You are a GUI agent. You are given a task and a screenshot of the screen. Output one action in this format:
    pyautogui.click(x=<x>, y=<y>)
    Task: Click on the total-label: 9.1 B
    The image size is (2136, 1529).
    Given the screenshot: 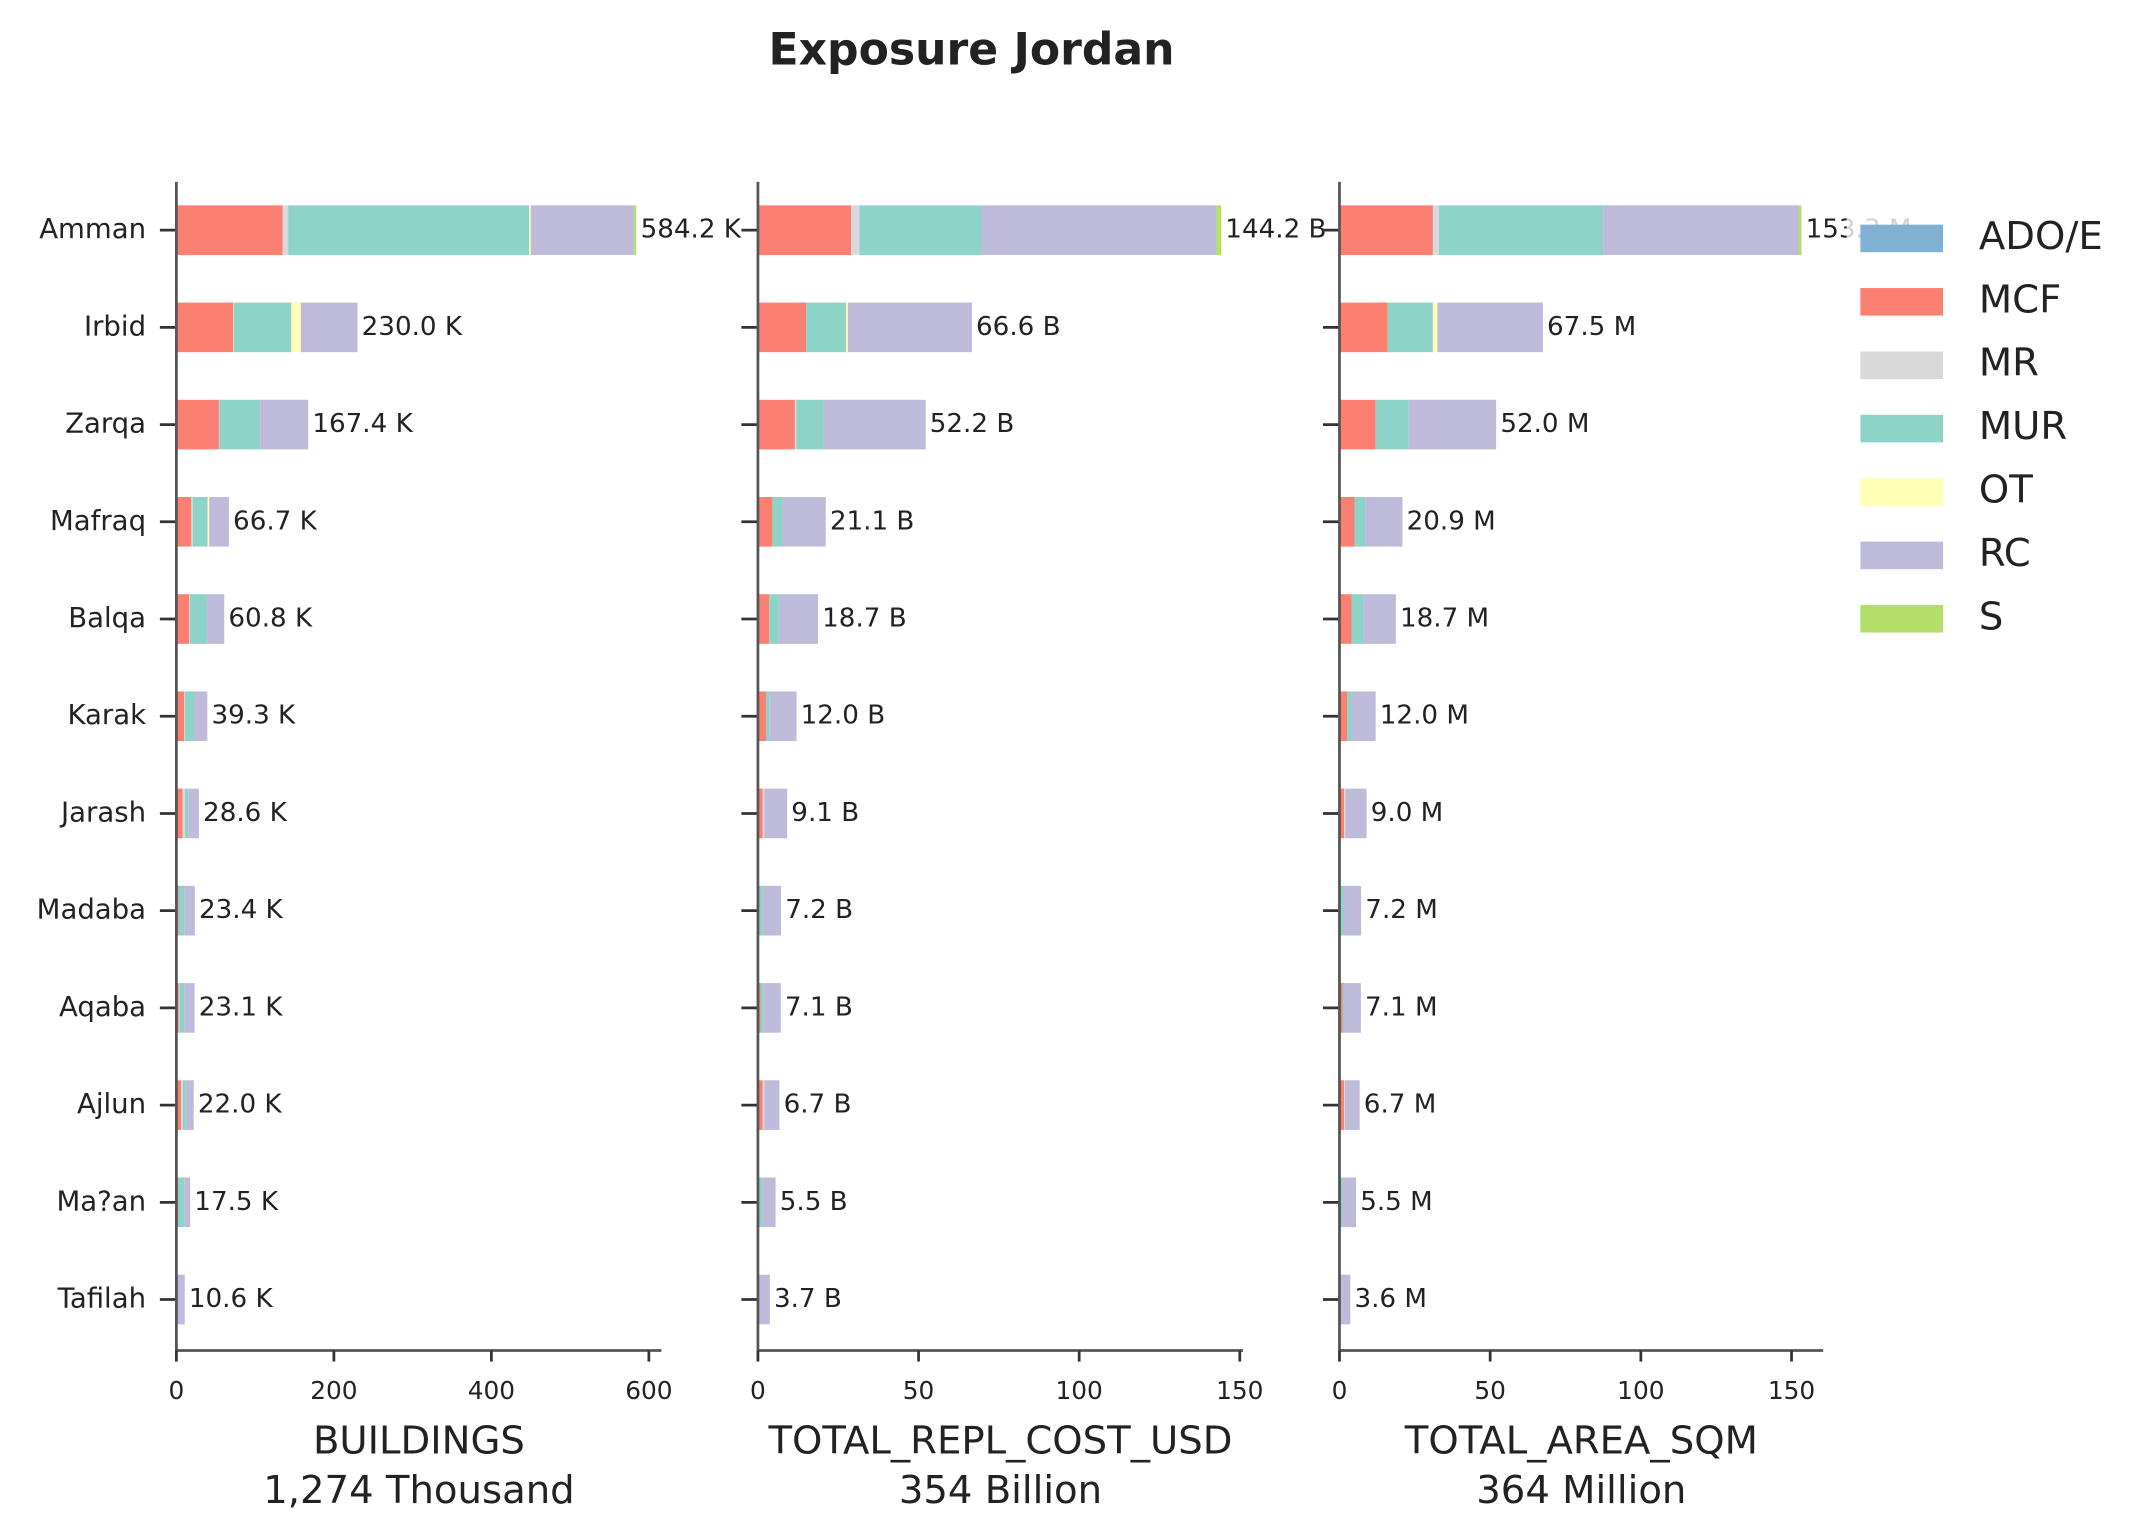 What is the action you would take?
    pyautogui.click(x=825, y=813)
    